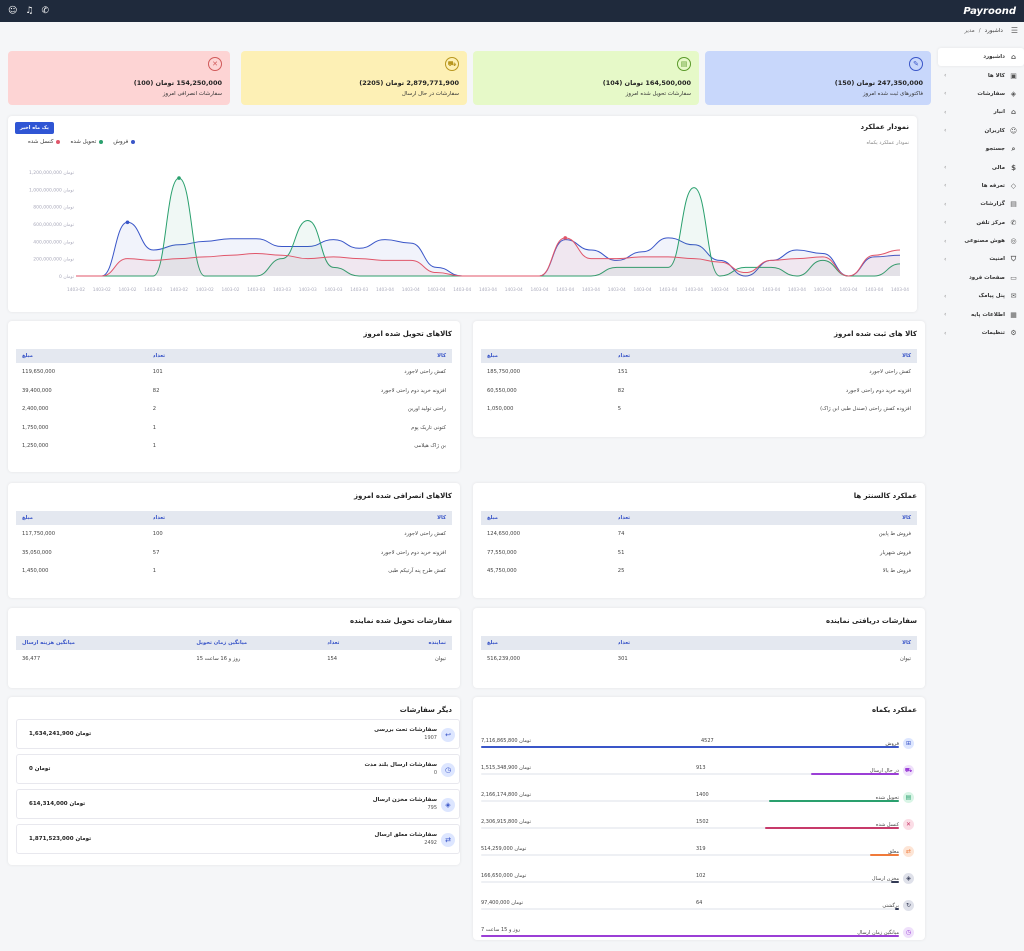 The height and width of the screenshot is (951, 1024). Describe the element at coordinates (698, 883) in the screenshot. I see `monthly-row: ◈ مخزن ارسال 102 166,650,000 تومان` at that location.